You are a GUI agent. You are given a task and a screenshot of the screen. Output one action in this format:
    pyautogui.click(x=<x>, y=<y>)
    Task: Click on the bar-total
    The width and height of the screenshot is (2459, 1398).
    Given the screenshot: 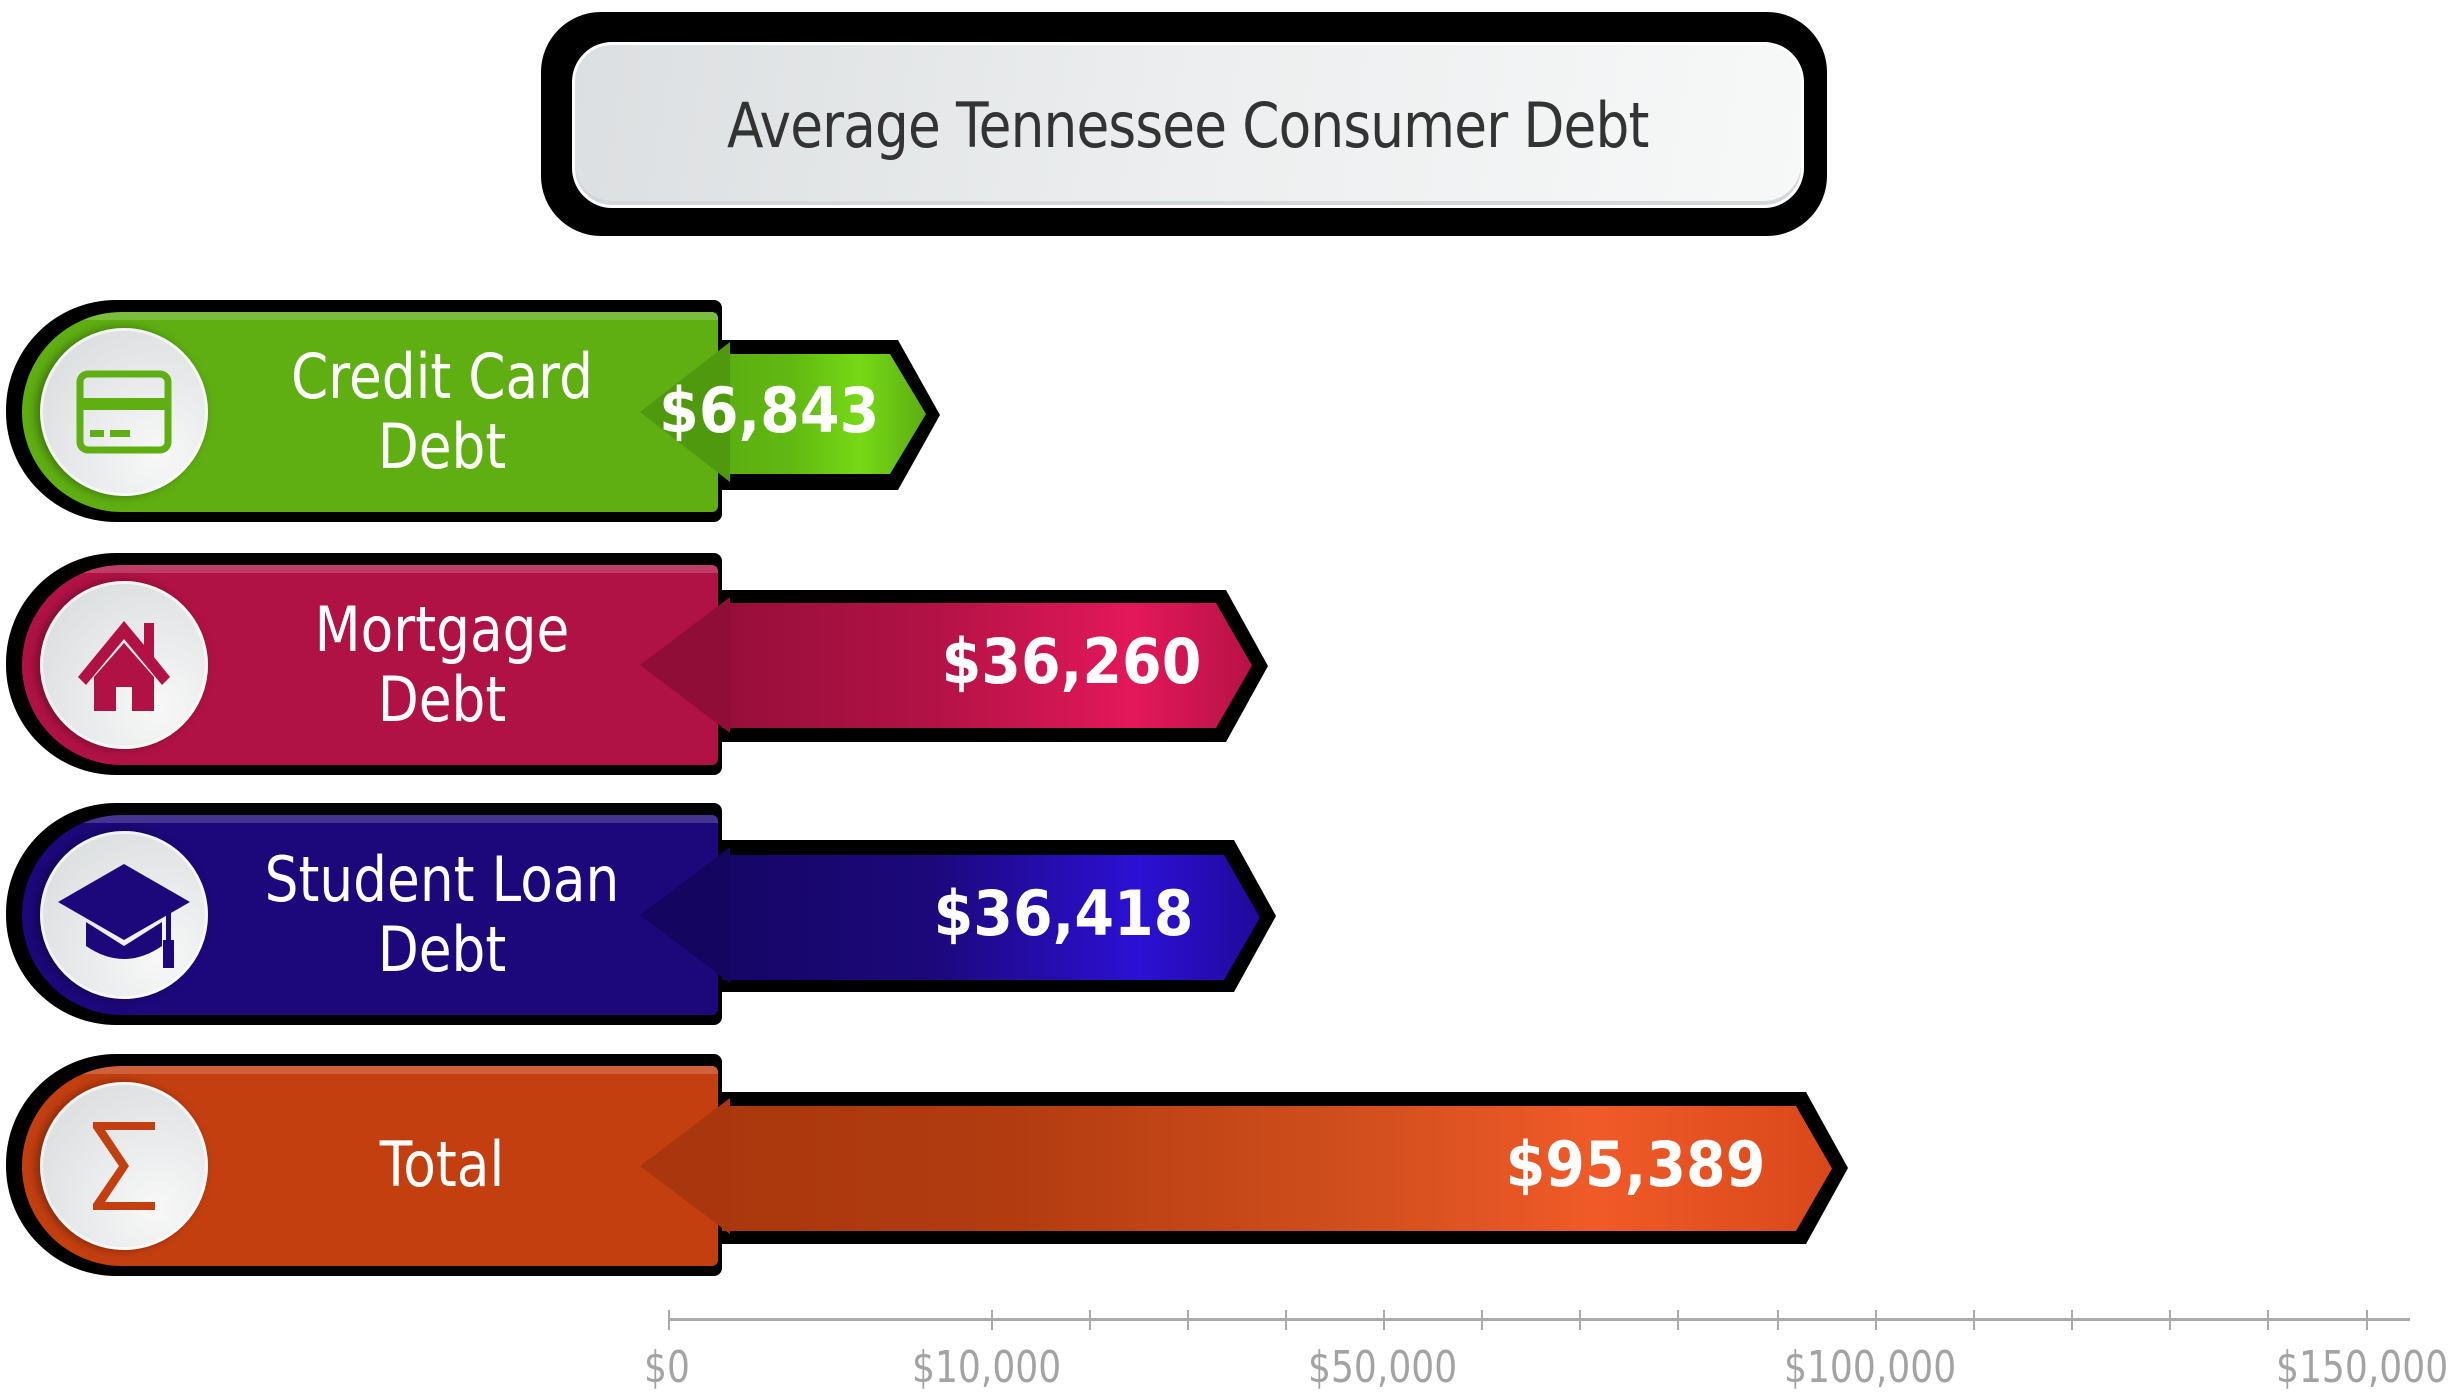 What is the action you would take?
    pyautogui.click(x=1246, y=1168)
    